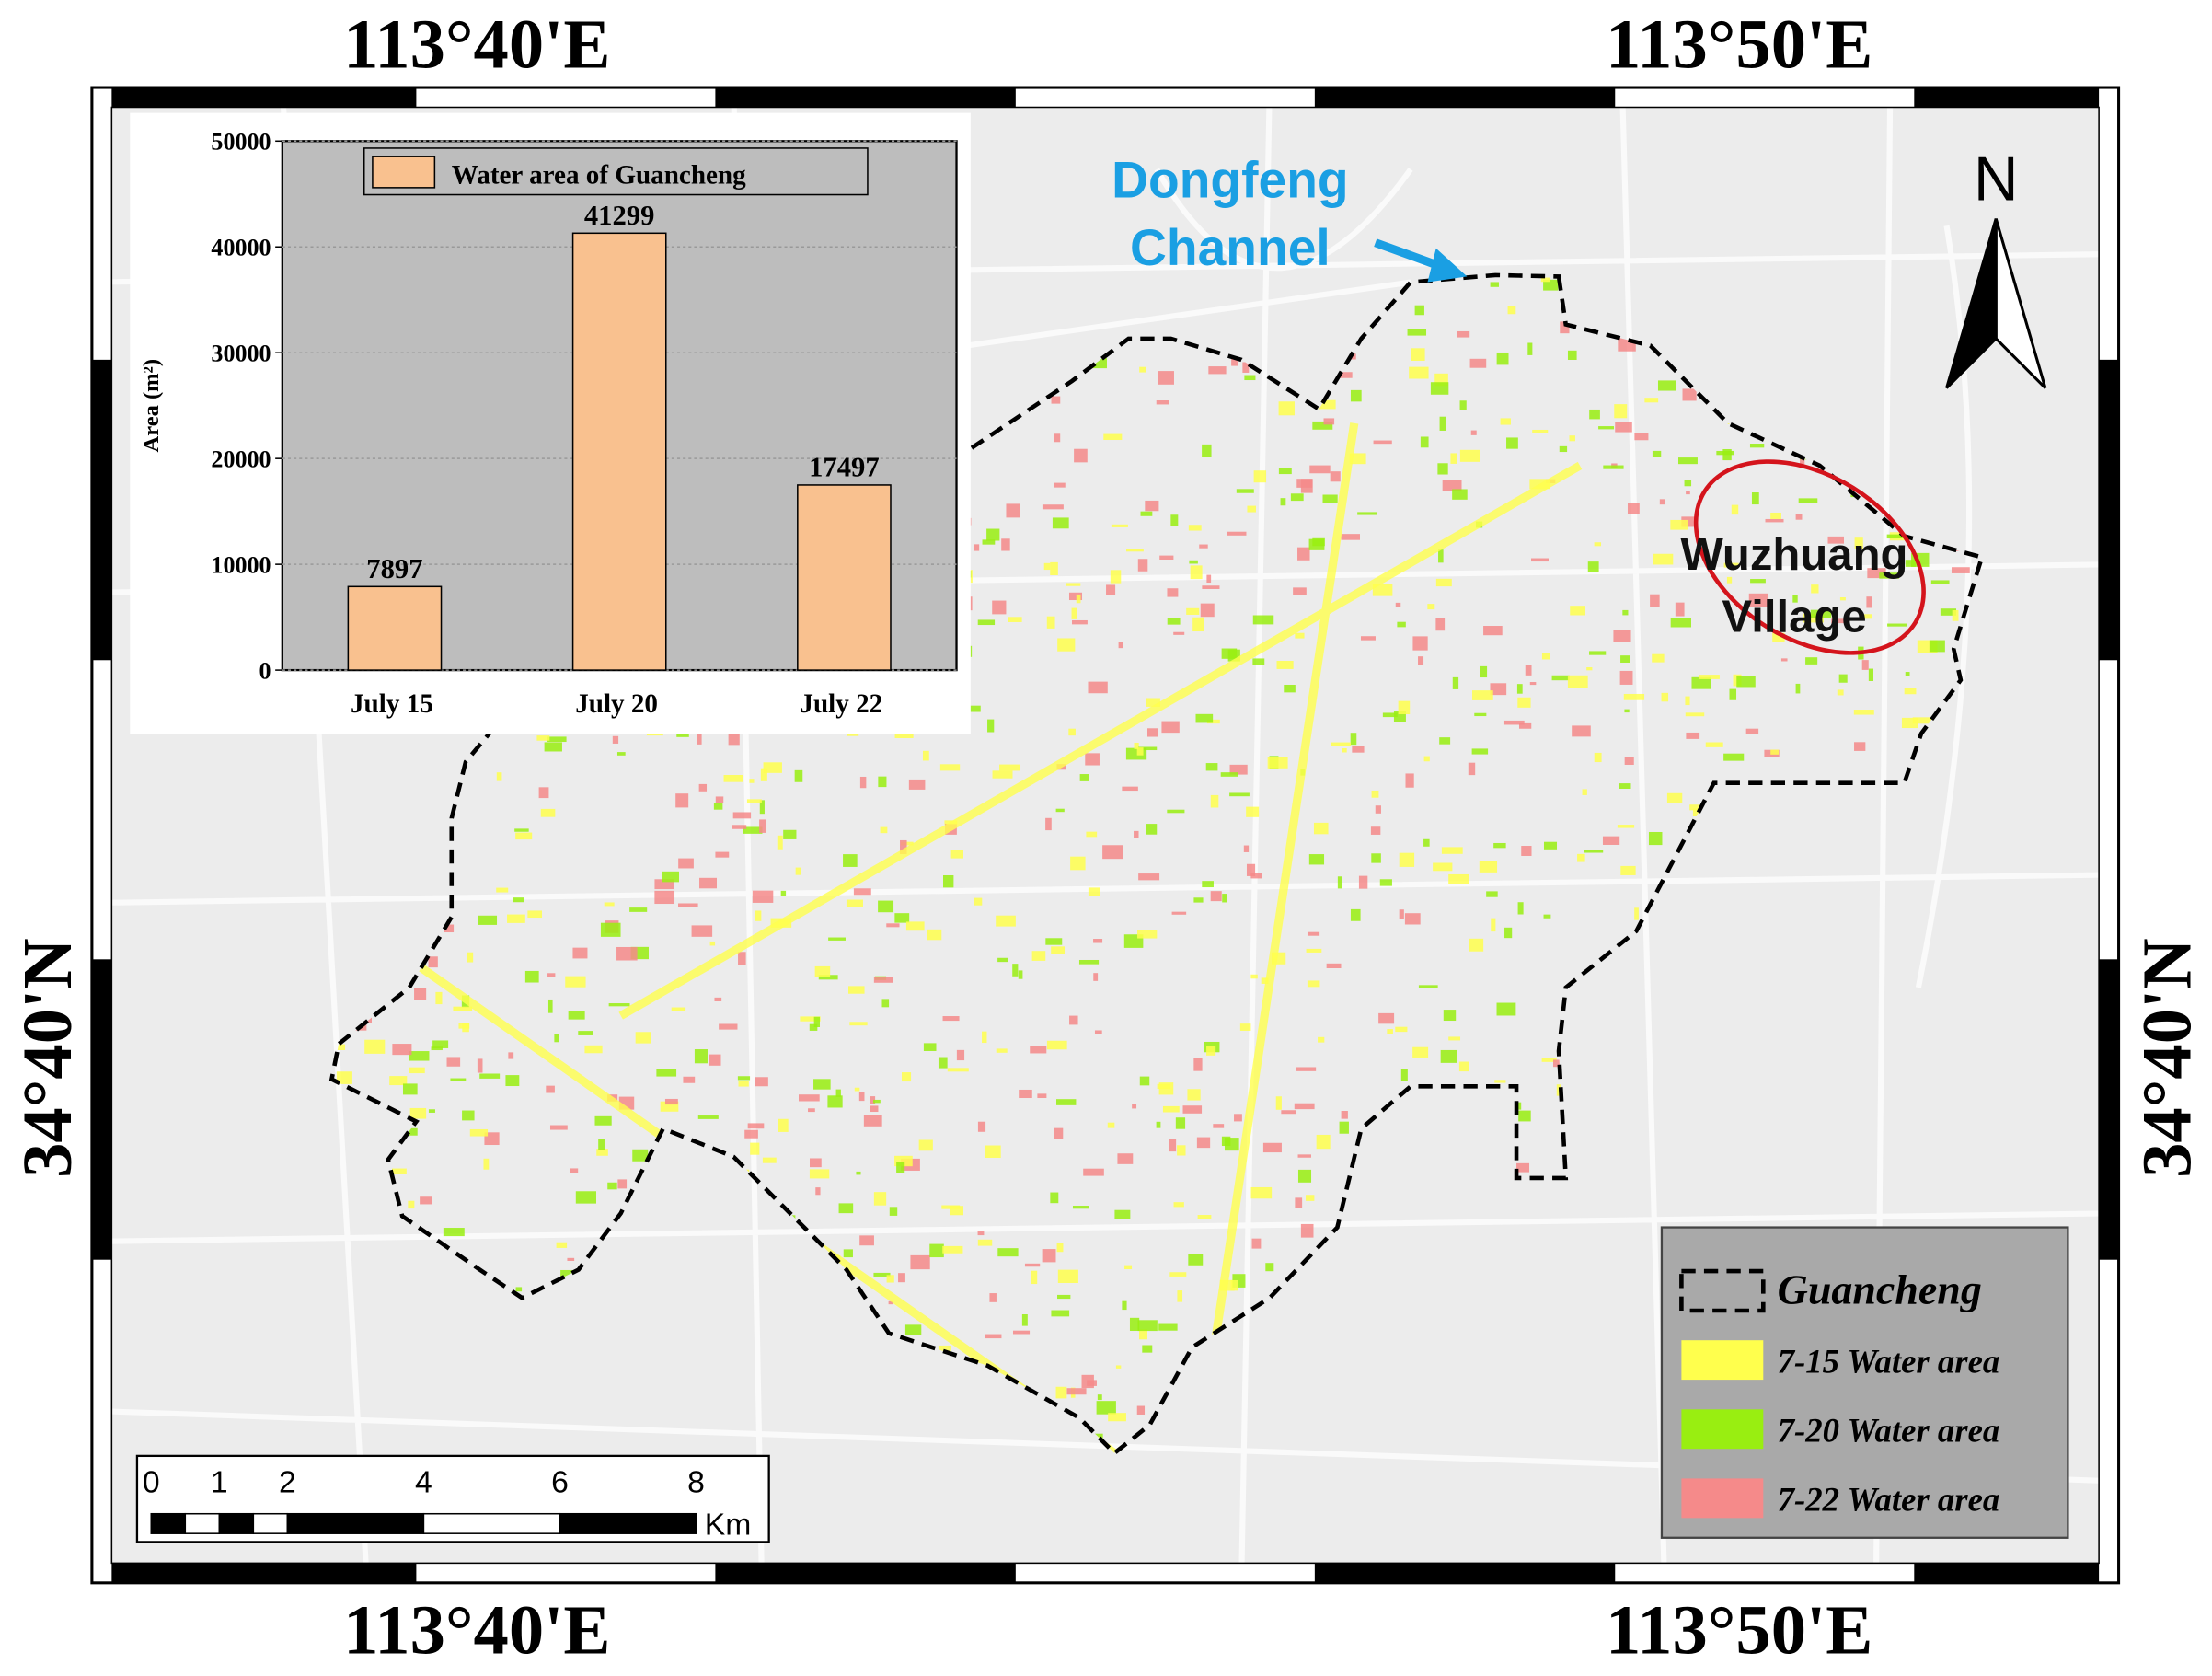 This screenshot has height=1676, width=2212. What do you see at coordinates (151, 1482) in the screenshot?
I see `scale-label: 0` at bounding box center [151, 1482].